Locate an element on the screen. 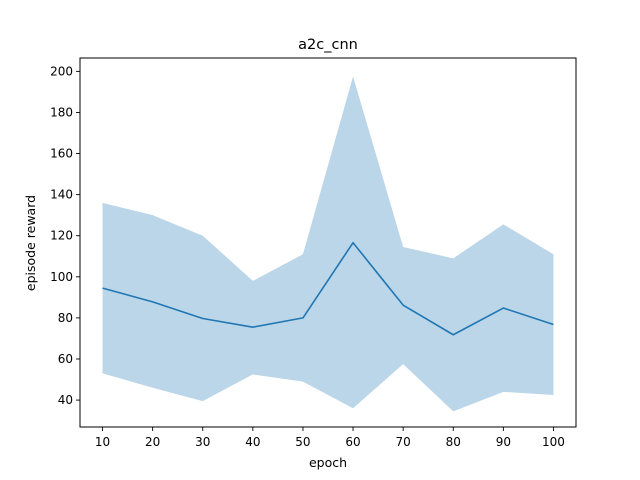  y-tick-label: 140 is located at coordinates (61, 195).